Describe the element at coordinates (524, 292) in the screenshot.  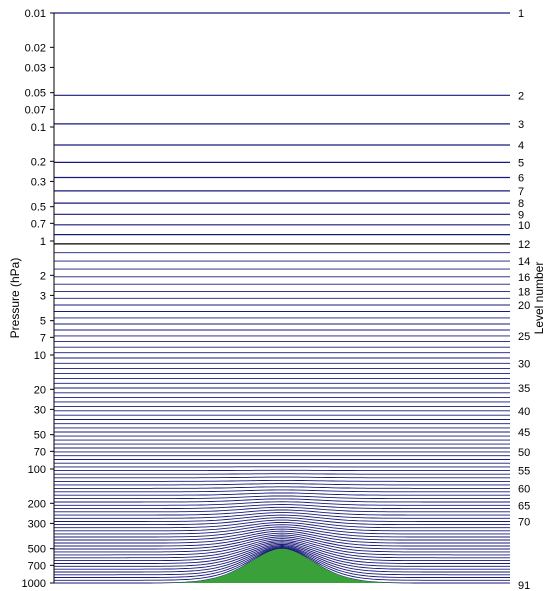
I see `level-number-label: 18` at that location.